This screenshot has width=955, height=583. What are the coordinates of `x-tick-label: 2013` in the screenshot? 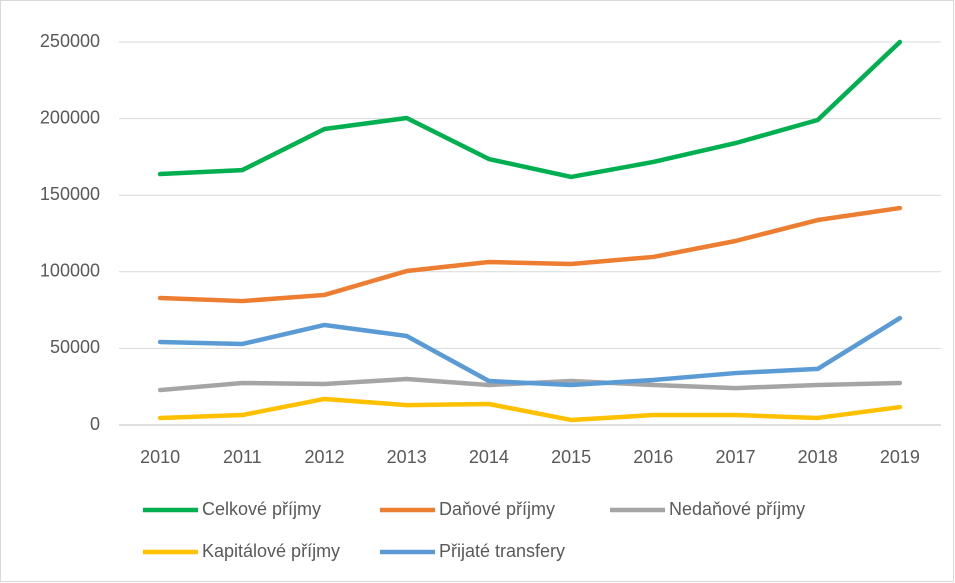 It's located at (407, 457).